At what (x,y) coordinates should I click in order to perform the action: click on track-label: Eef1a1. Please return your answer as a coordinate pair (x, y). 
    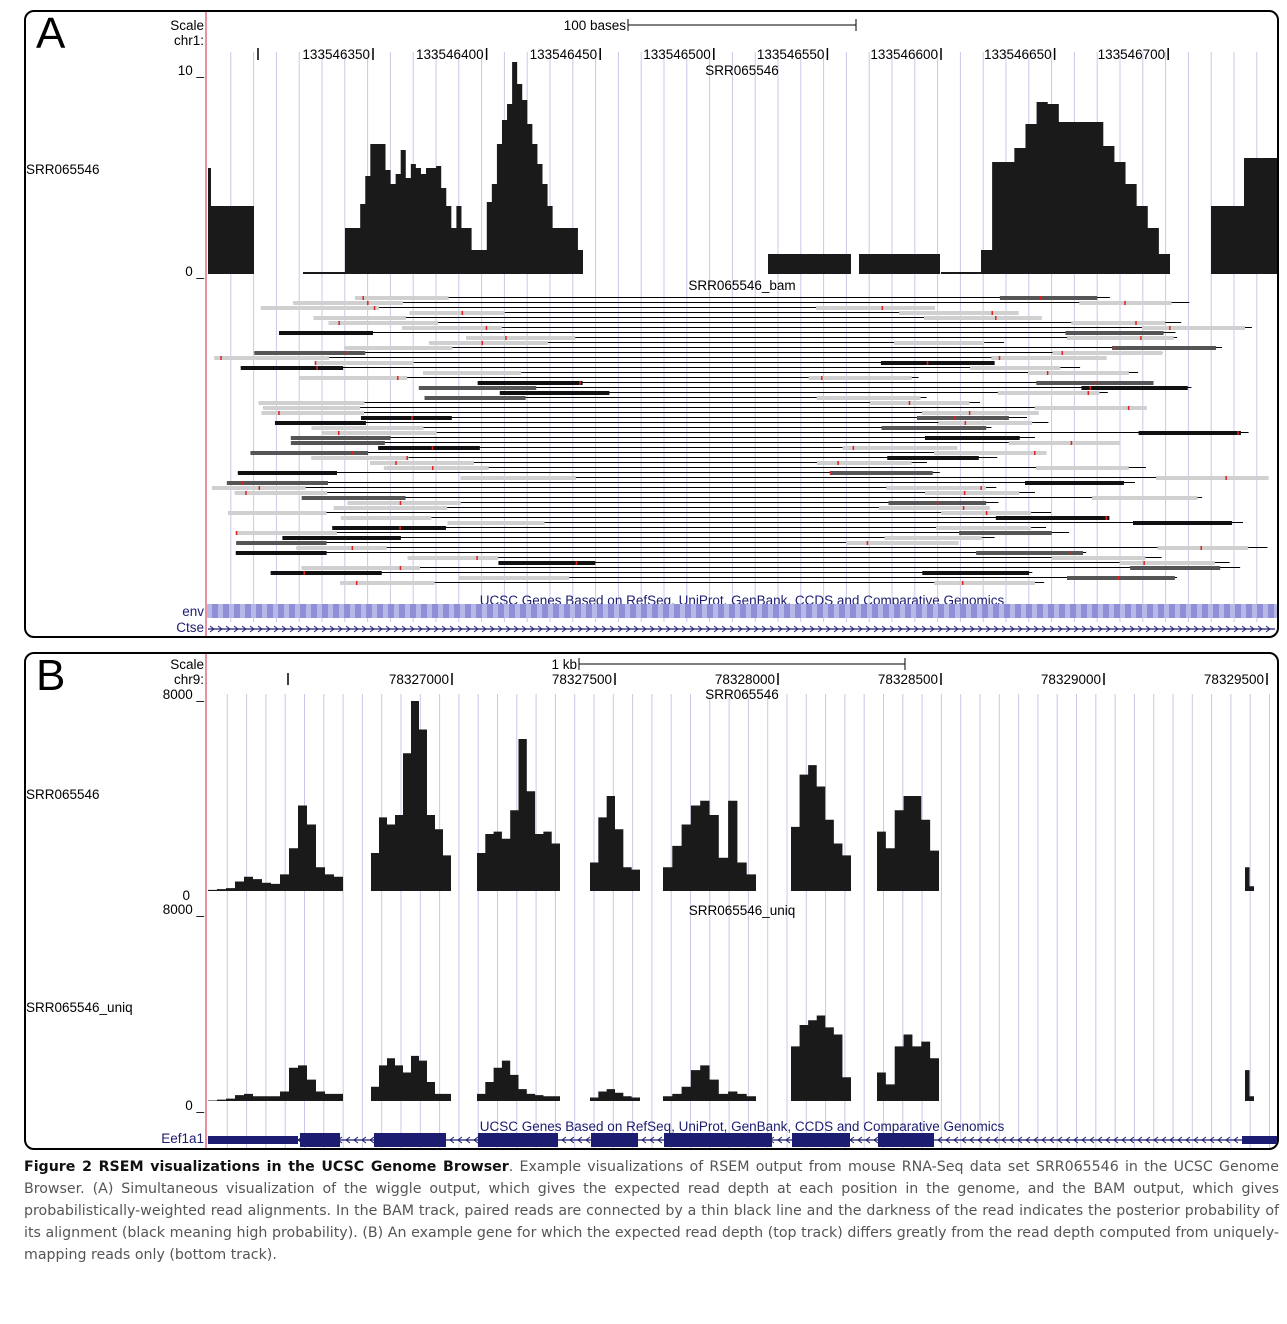
    Looking at the image, I should click on (182, 1138).